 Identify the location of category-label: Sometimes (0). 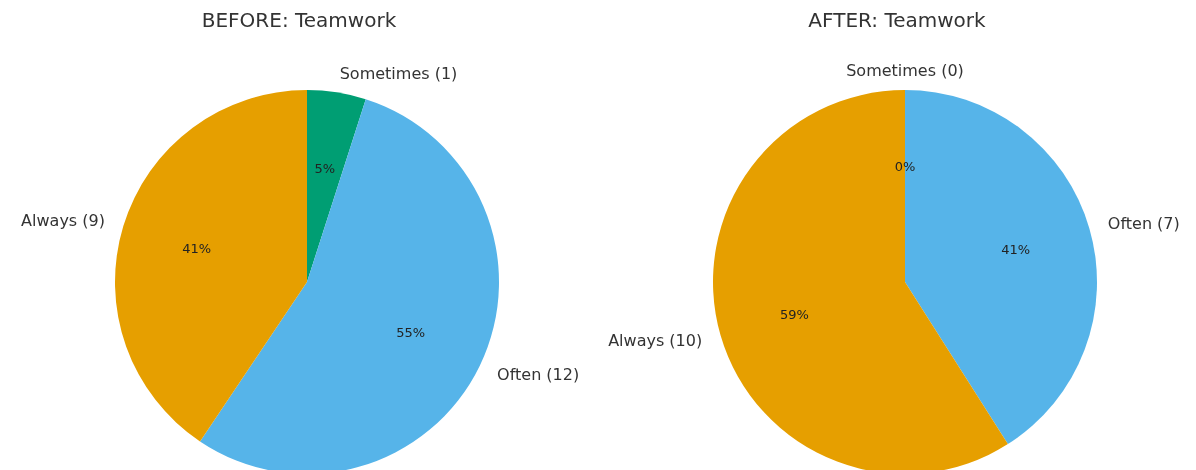
(905, 71).